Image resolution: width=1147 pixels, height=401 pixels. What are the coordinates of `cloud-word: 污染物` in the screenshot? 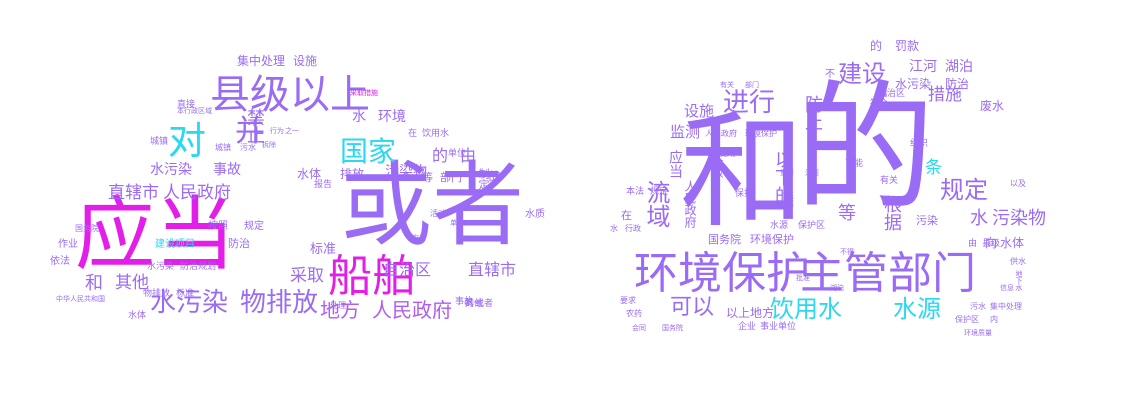 It's located at (1019, 218).